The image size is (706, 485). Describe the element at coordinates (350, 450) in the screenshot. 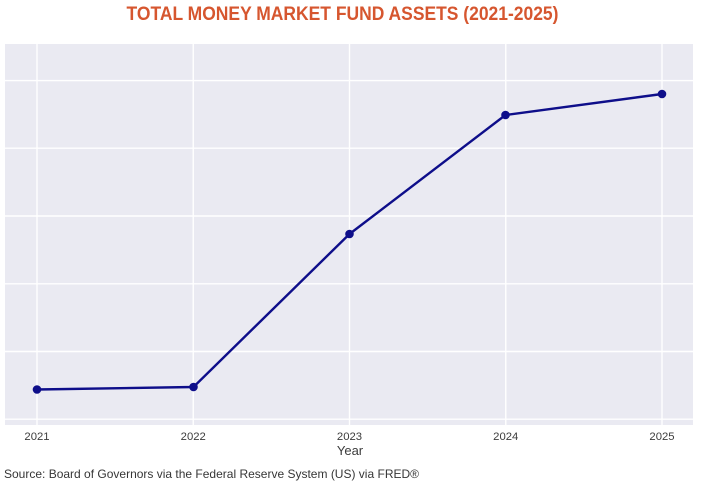

I see `svg-text: Year` at that location.